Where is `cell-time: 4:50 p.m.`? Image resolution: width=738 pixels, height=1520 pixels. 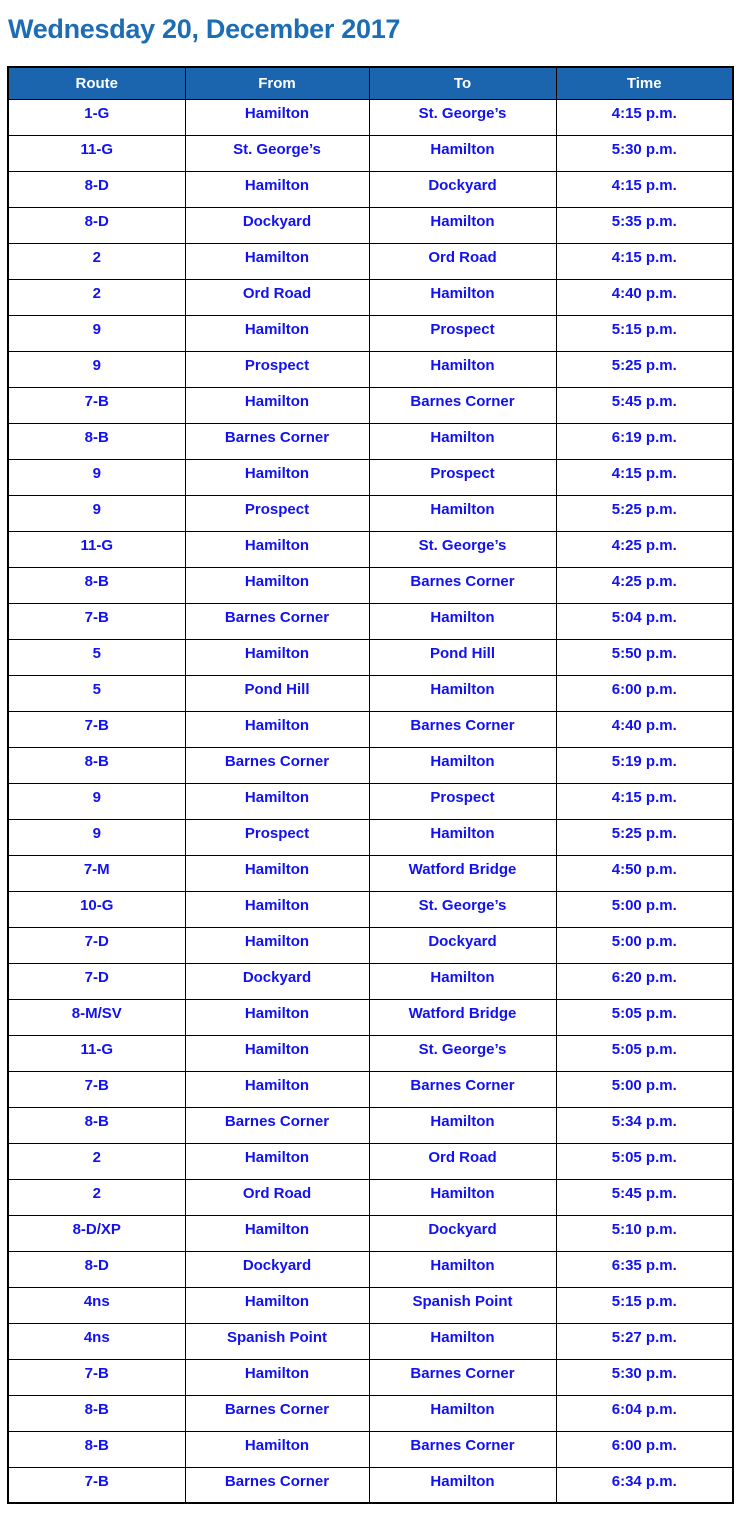
cell-time: 4:50 p.m. is located at coordinates (644, 873).